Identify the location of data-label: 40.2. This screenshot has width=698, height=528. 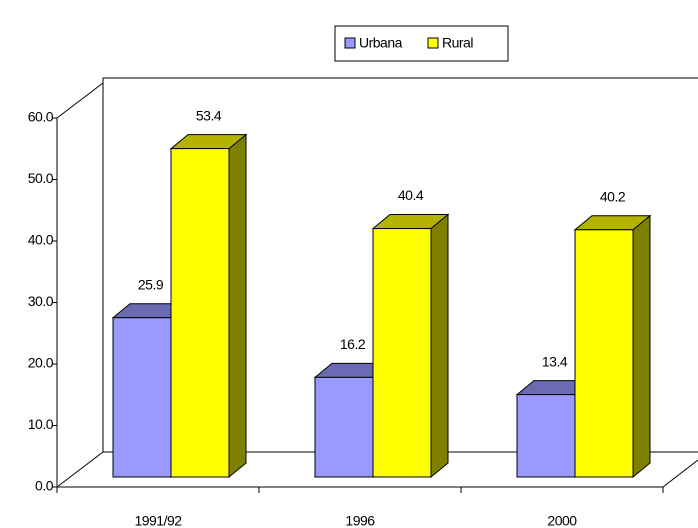
(613, 196).